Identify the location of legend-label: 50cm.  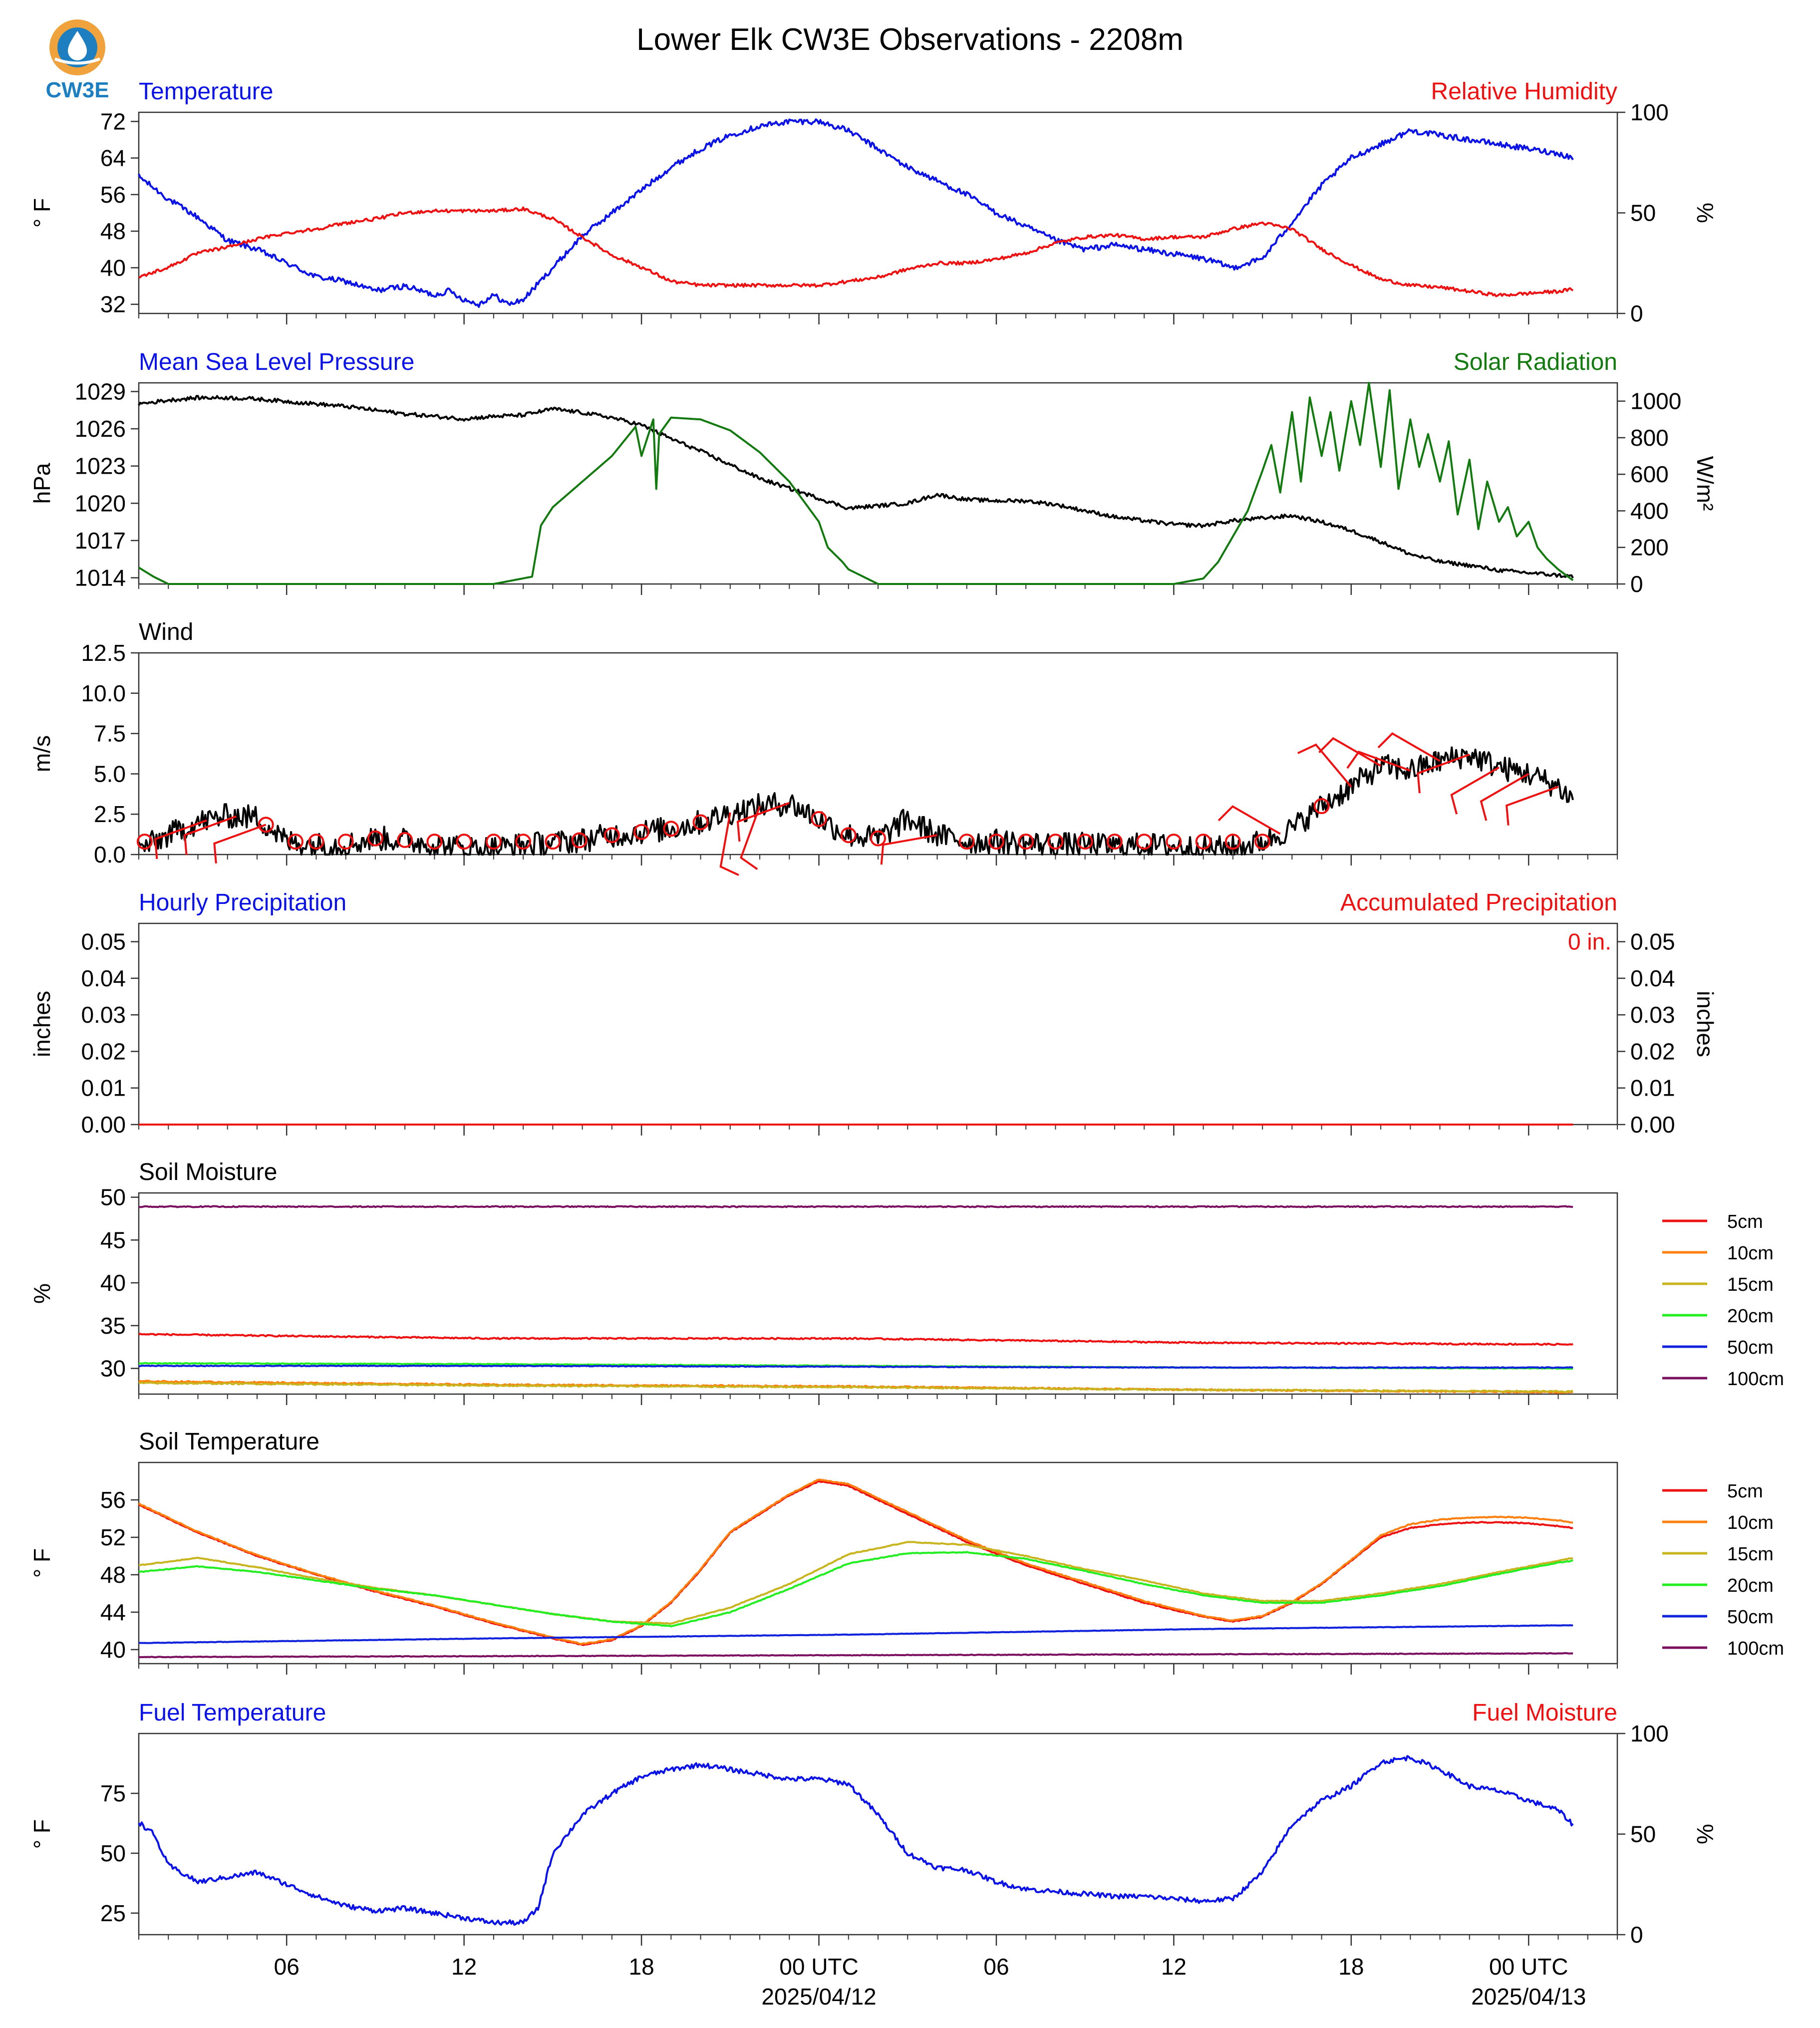
(1750, 1617).